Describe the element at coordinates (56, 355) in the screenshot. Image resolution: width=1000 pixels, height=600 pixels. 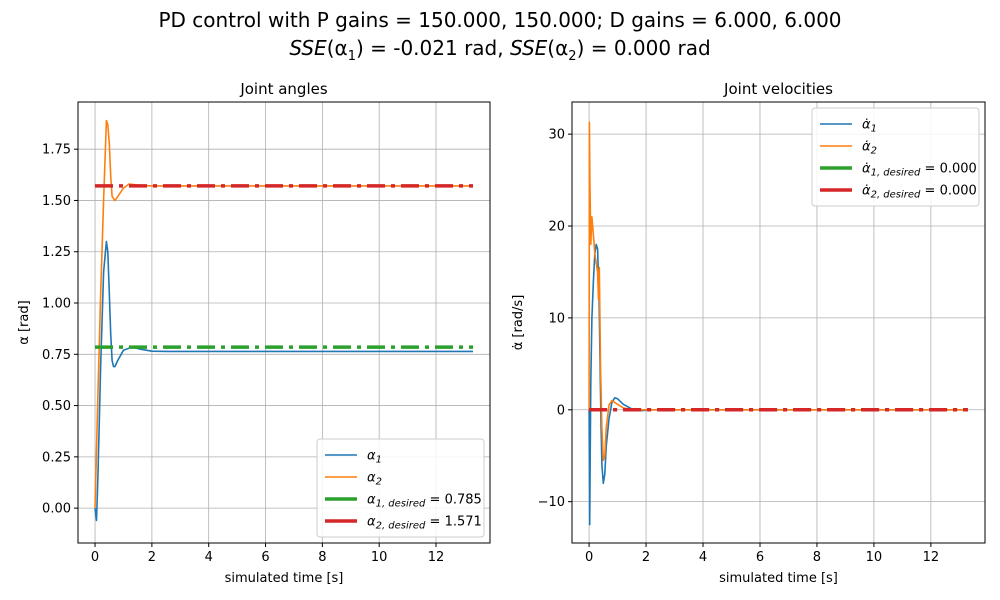
I see `y-tick-label: 0.75` at that location.